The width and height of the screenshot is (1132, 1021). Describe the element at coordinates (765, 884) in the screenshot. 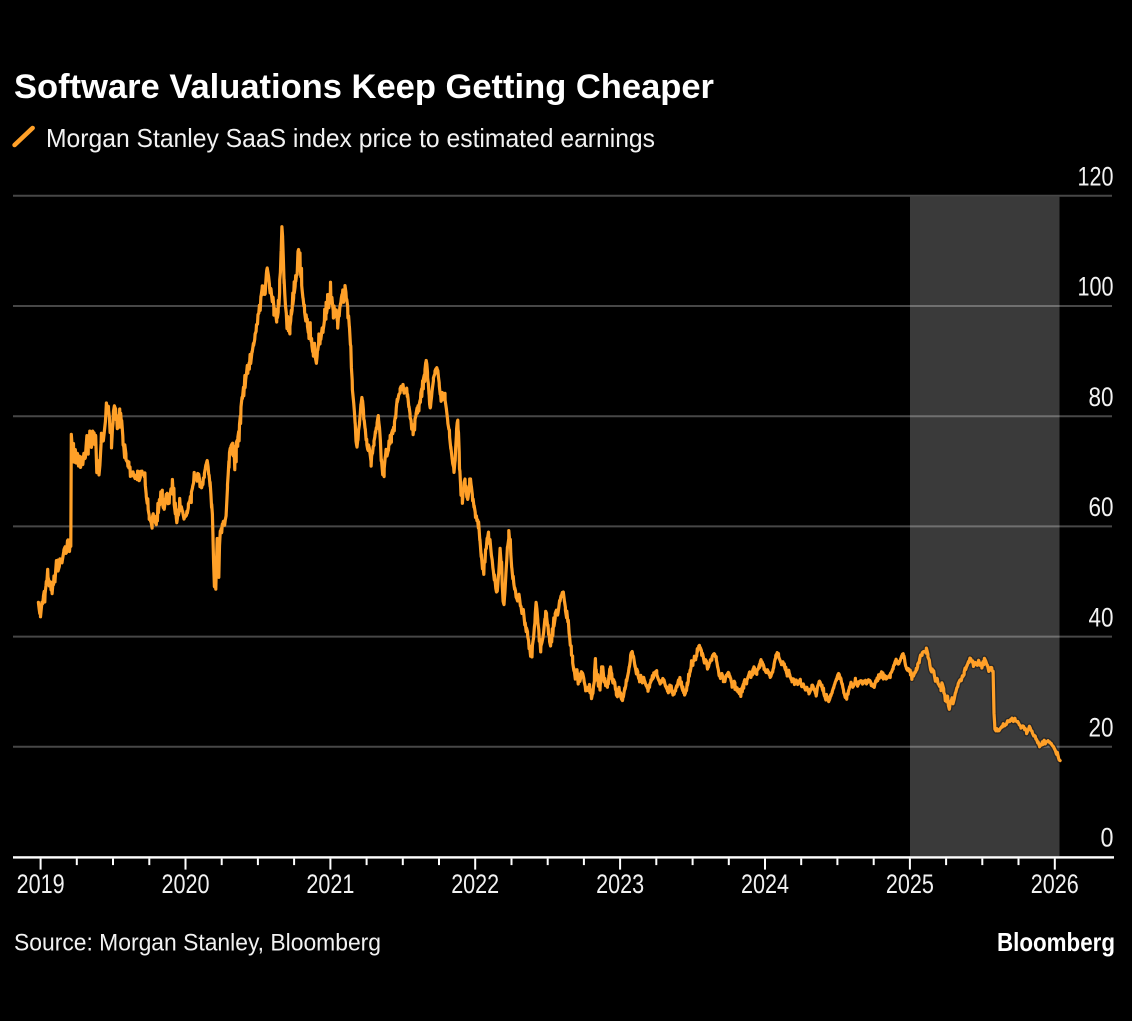

I see `svg-text: 2024` at that location.